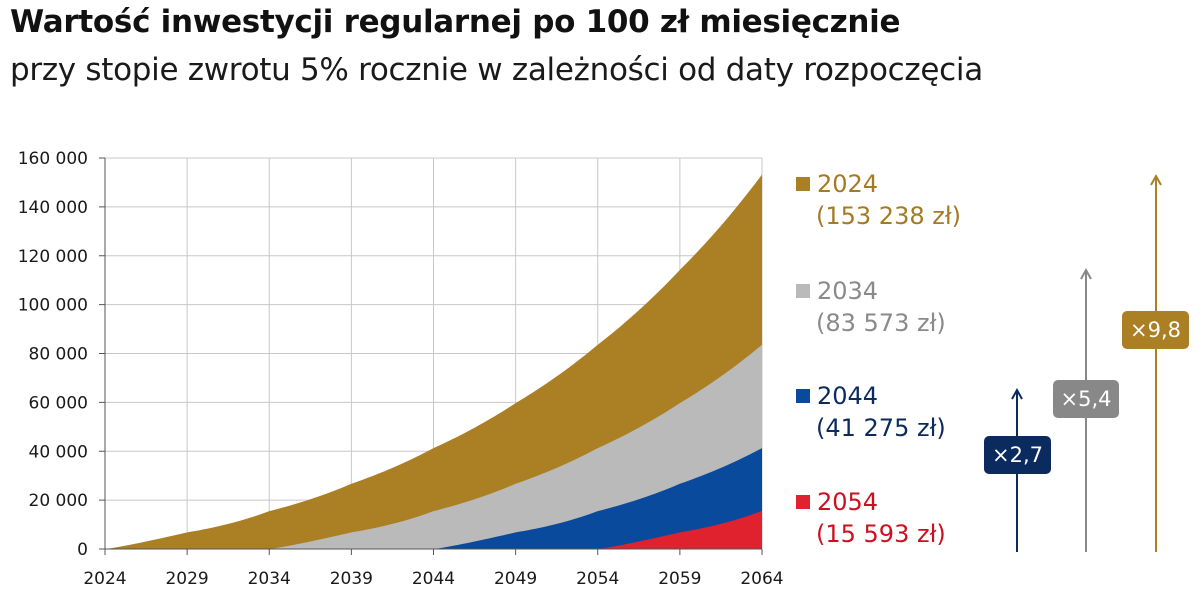 The width and height of the screenshot is (1202, 602). I want to click on x-tick-label: 2024, so click(104, 579).